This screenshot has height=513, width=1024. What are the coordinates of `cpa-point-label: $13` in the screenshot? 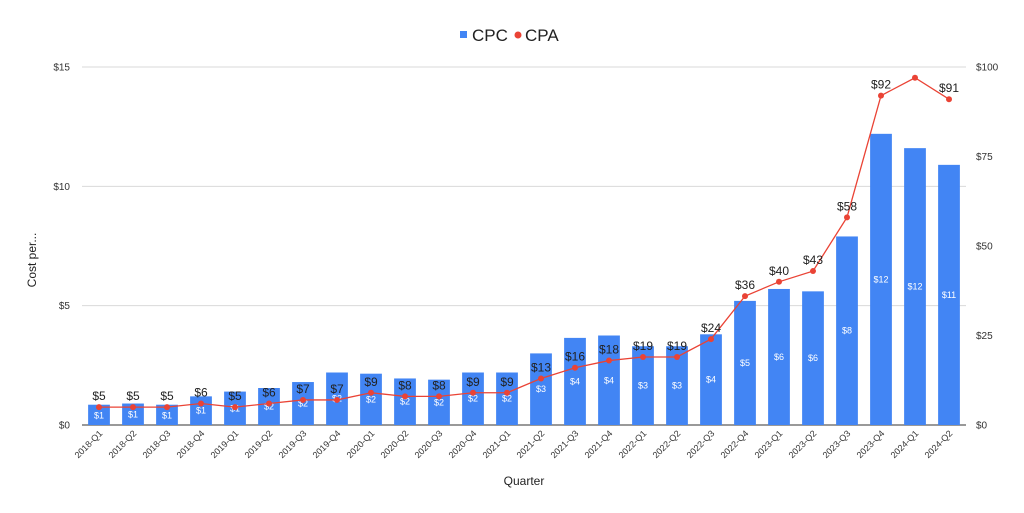 It's located at (541, 367).